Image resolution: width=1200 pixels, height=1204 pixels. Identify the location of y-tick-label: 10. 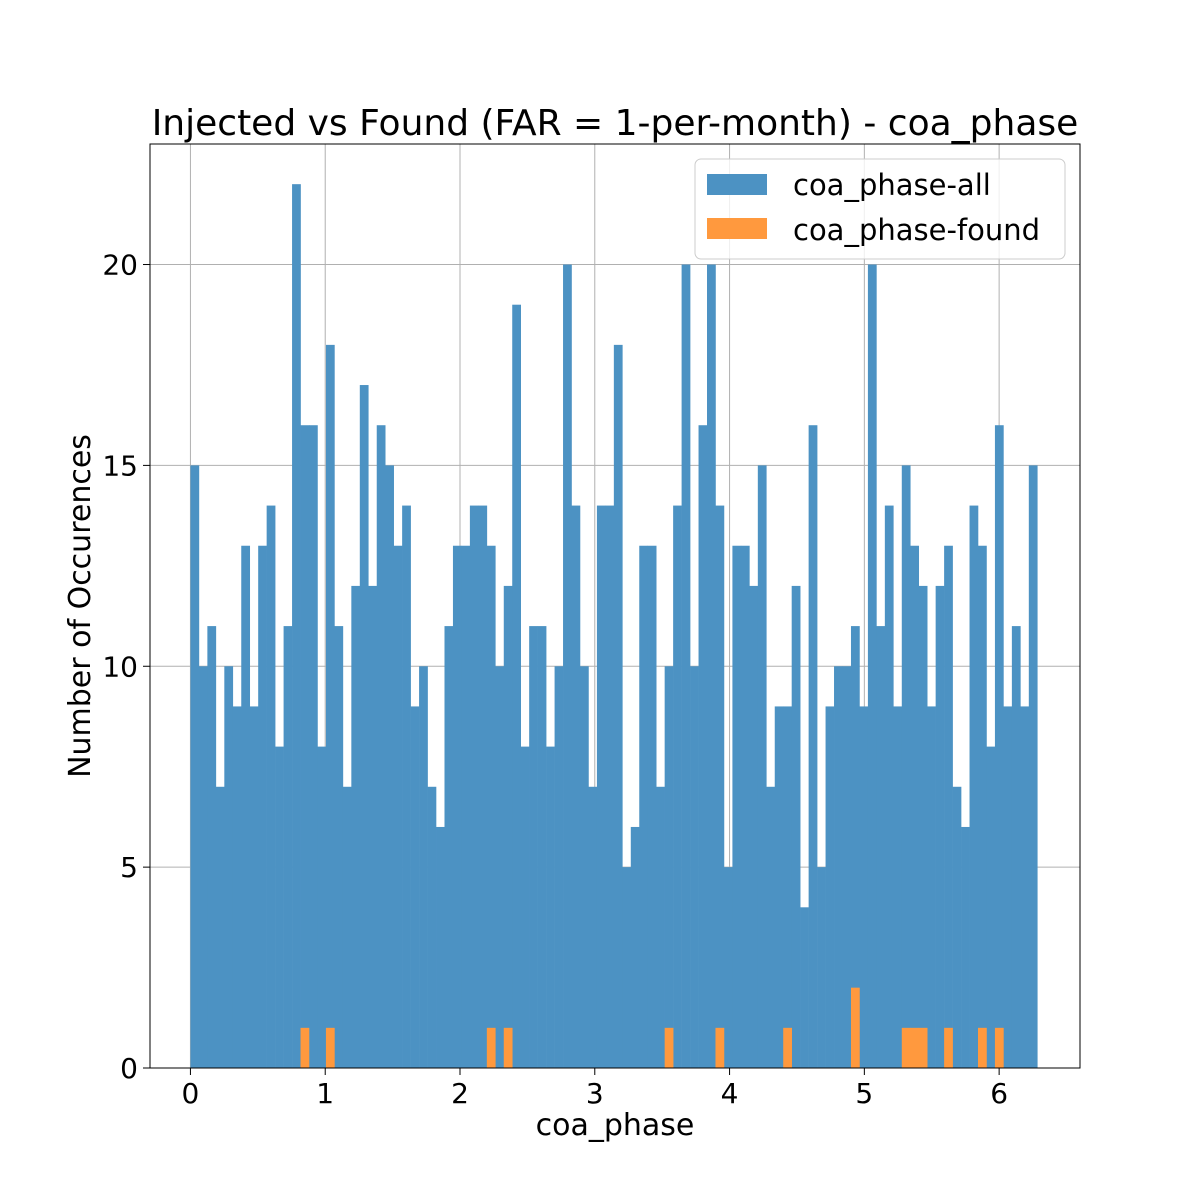
(120, 666).